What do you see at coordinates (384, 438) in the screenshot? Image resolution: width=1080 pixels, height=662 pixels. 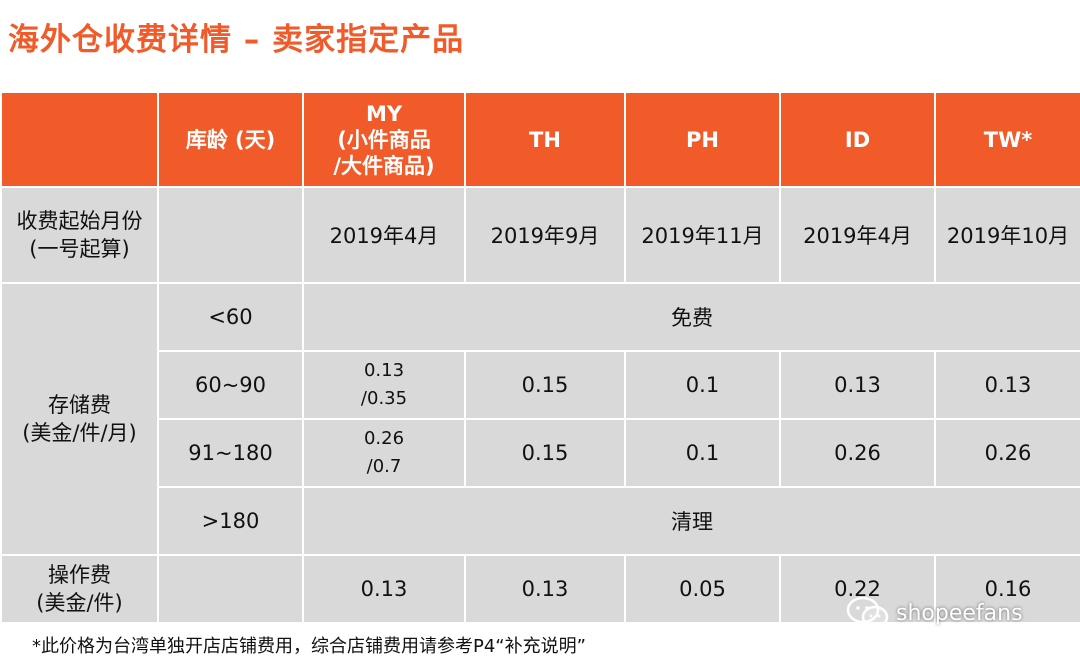 I see `storage-my-small: 0.26` at bounding box center [384, 438].